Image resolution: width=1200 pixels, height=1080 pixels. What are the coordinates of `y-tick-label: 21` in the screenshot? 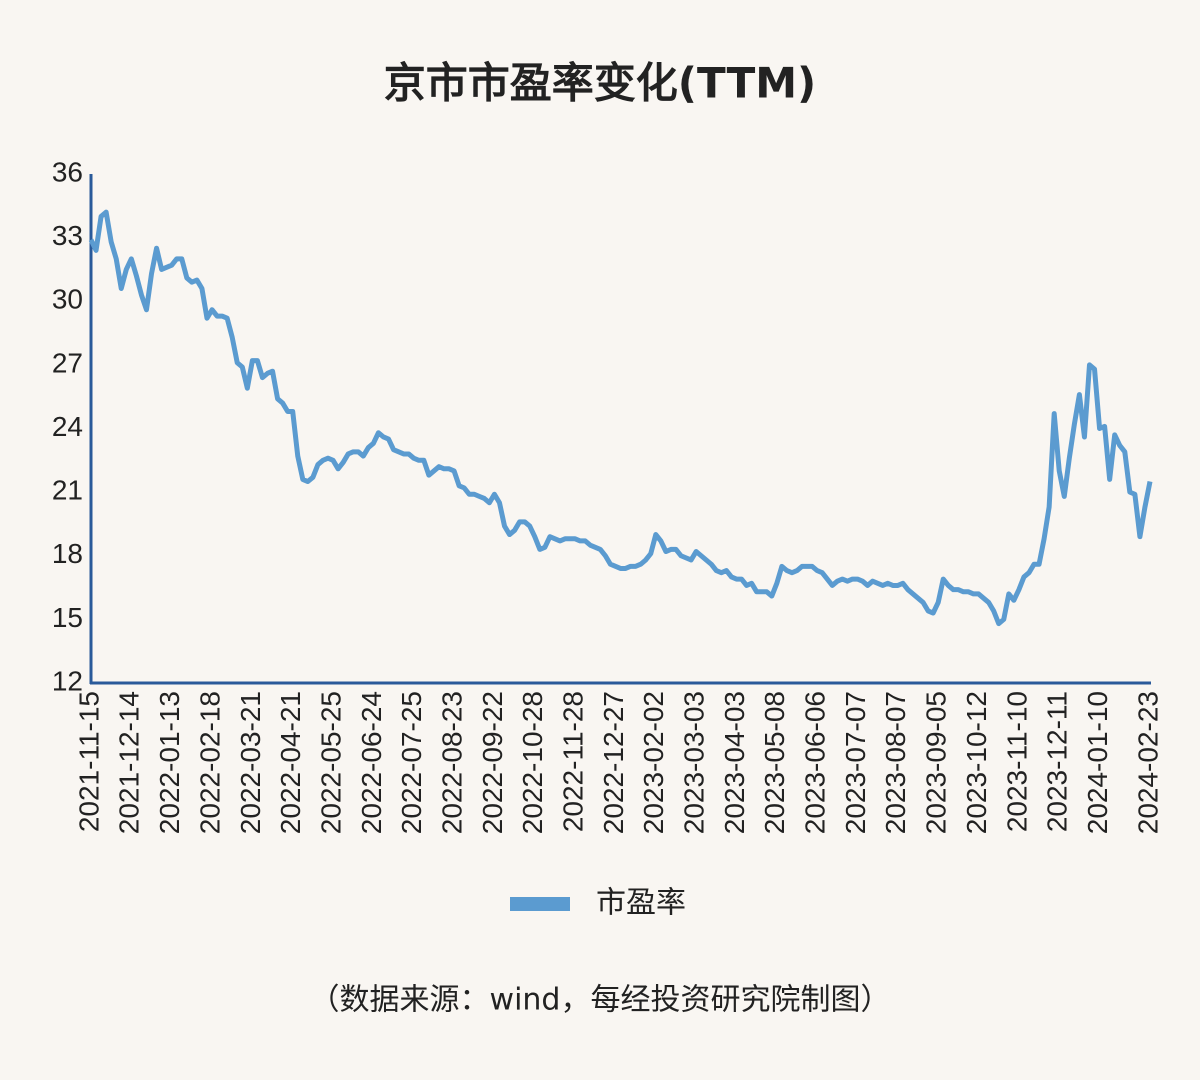 It's located at (67, 490).